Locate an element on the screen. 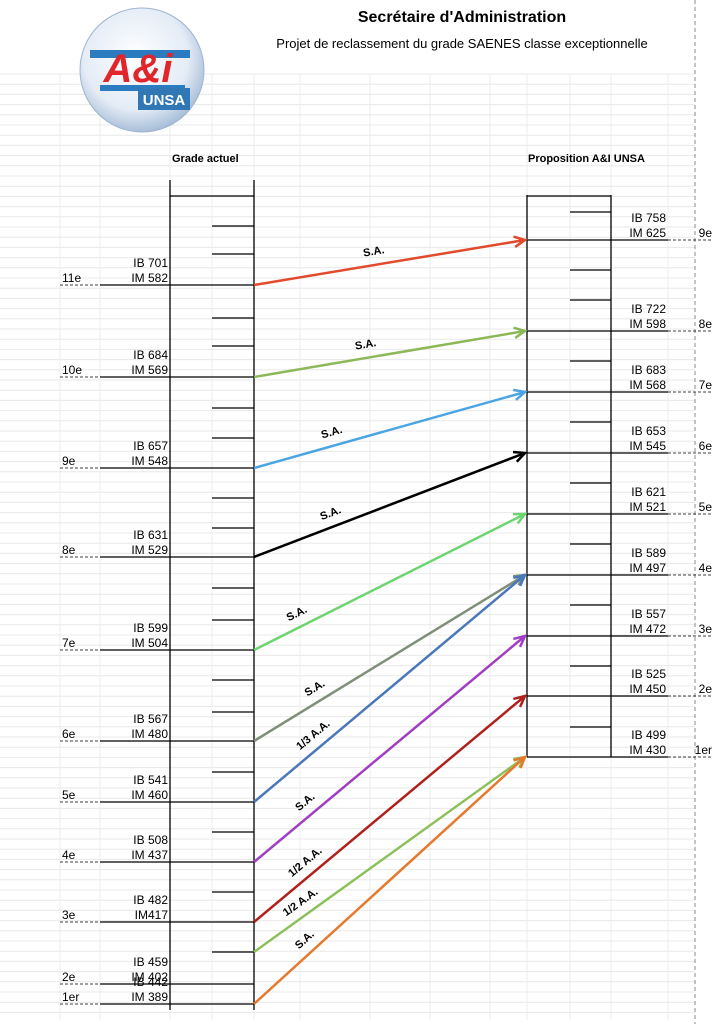 This screenshot has width=721, height=1024. ib-label: IB 653 is located at coordinates (648, 431).